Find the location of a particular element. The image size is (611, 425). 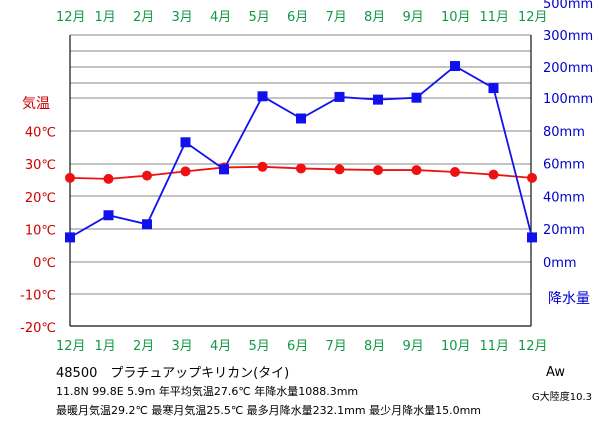

month-label-top: 8月 is located at coordinates (374, 17).